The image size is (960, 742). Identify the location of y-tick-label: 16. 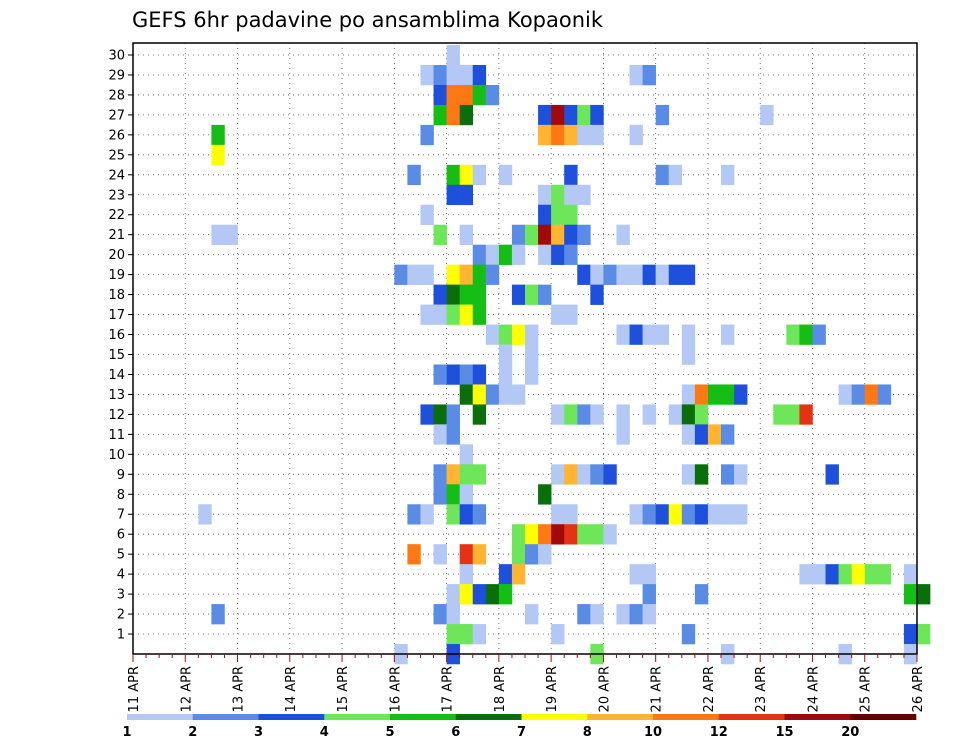
(116, 335).